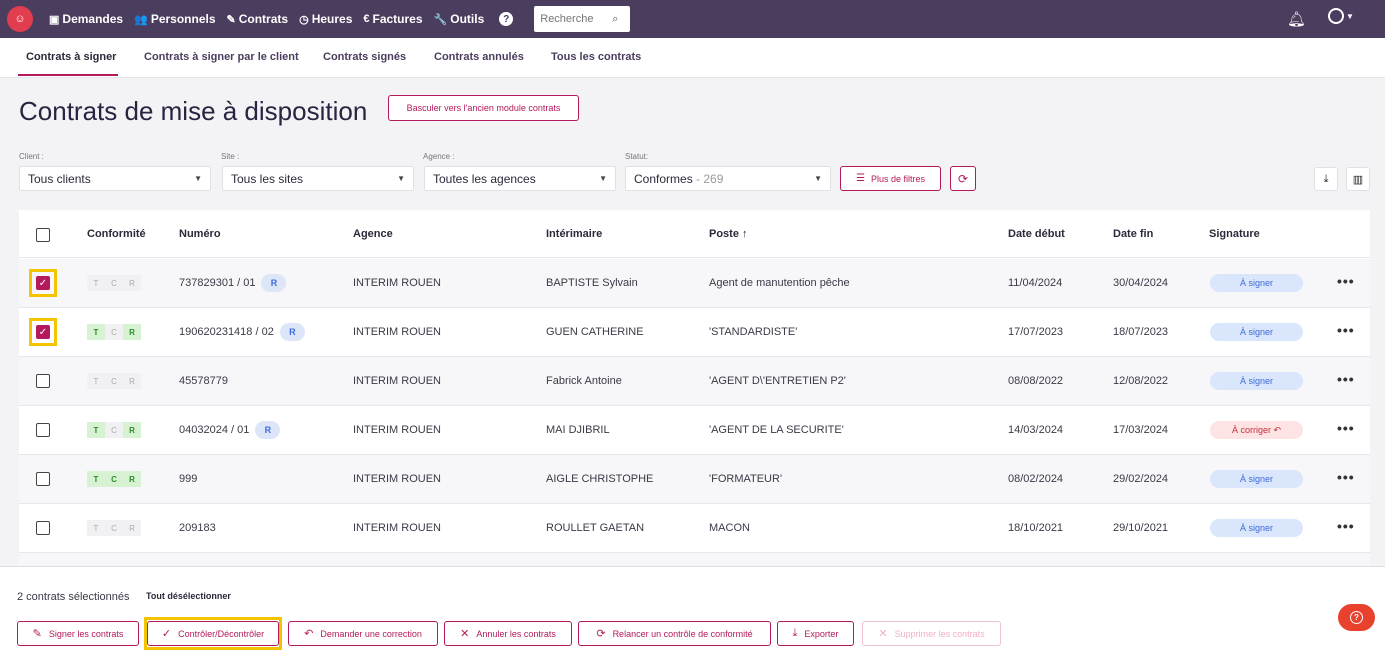  I want to click on header-conformite: Conformité, so click(116, 234).